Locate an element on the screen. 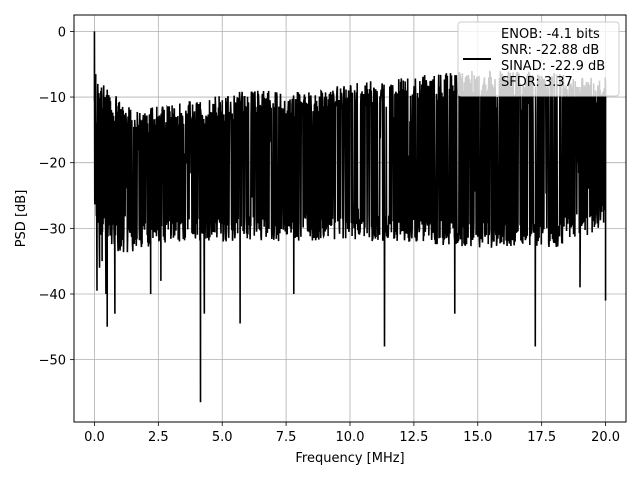 This screenshot has height=480, width=640. y-tick-label: −40 is located at coordinates (52, 295).